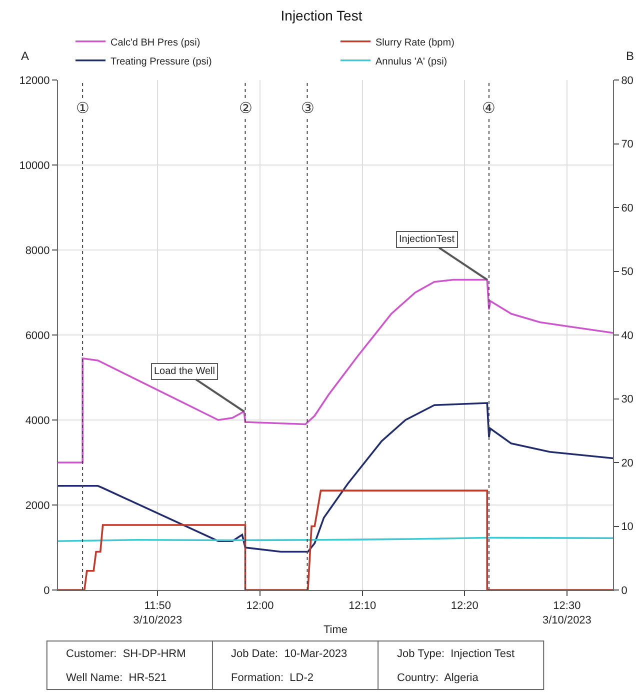 This screenshot has width=643, height=699. Describe the element at coordinates (34, 80) in the screenshot. I see `y-tick-label: 12000` at that location.